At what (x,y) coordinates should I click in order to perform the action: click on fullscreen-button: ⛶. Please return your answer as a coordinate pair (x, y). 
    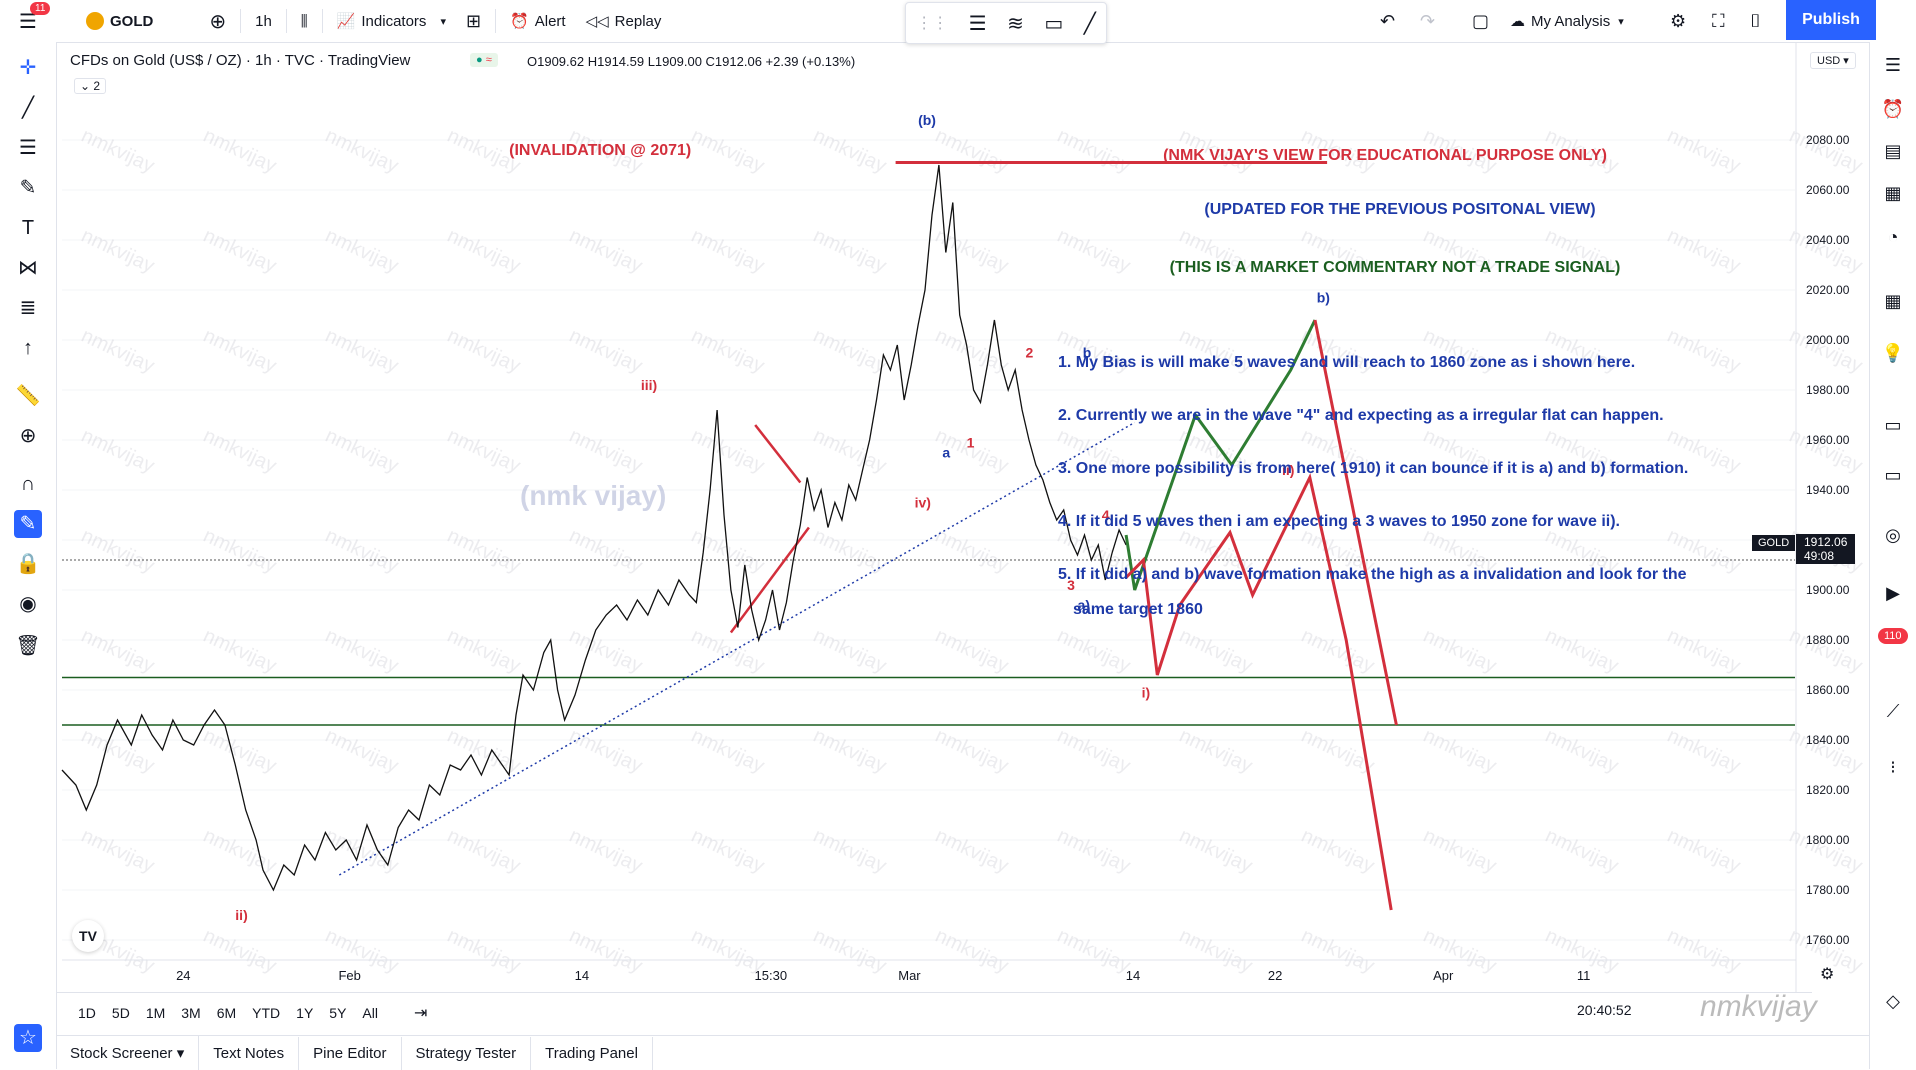
    Looking at the image, I should click on (1718, 21).